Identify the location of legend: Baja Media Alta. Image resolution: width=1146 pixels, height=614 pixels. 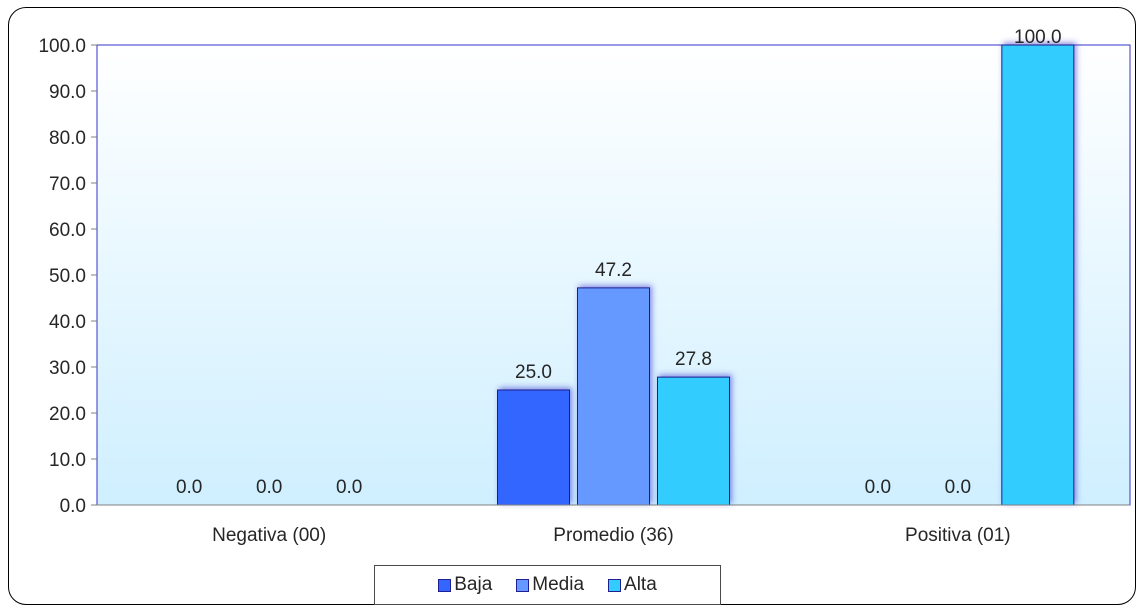
(547, 585).